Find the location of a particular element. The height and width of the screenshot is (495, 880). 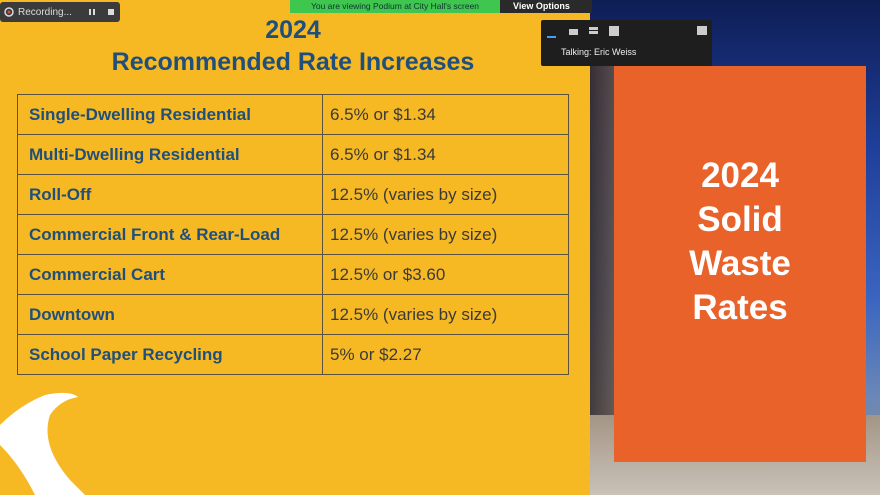

rate-category: School Paper Recycling is located at coordinates (170, 354).